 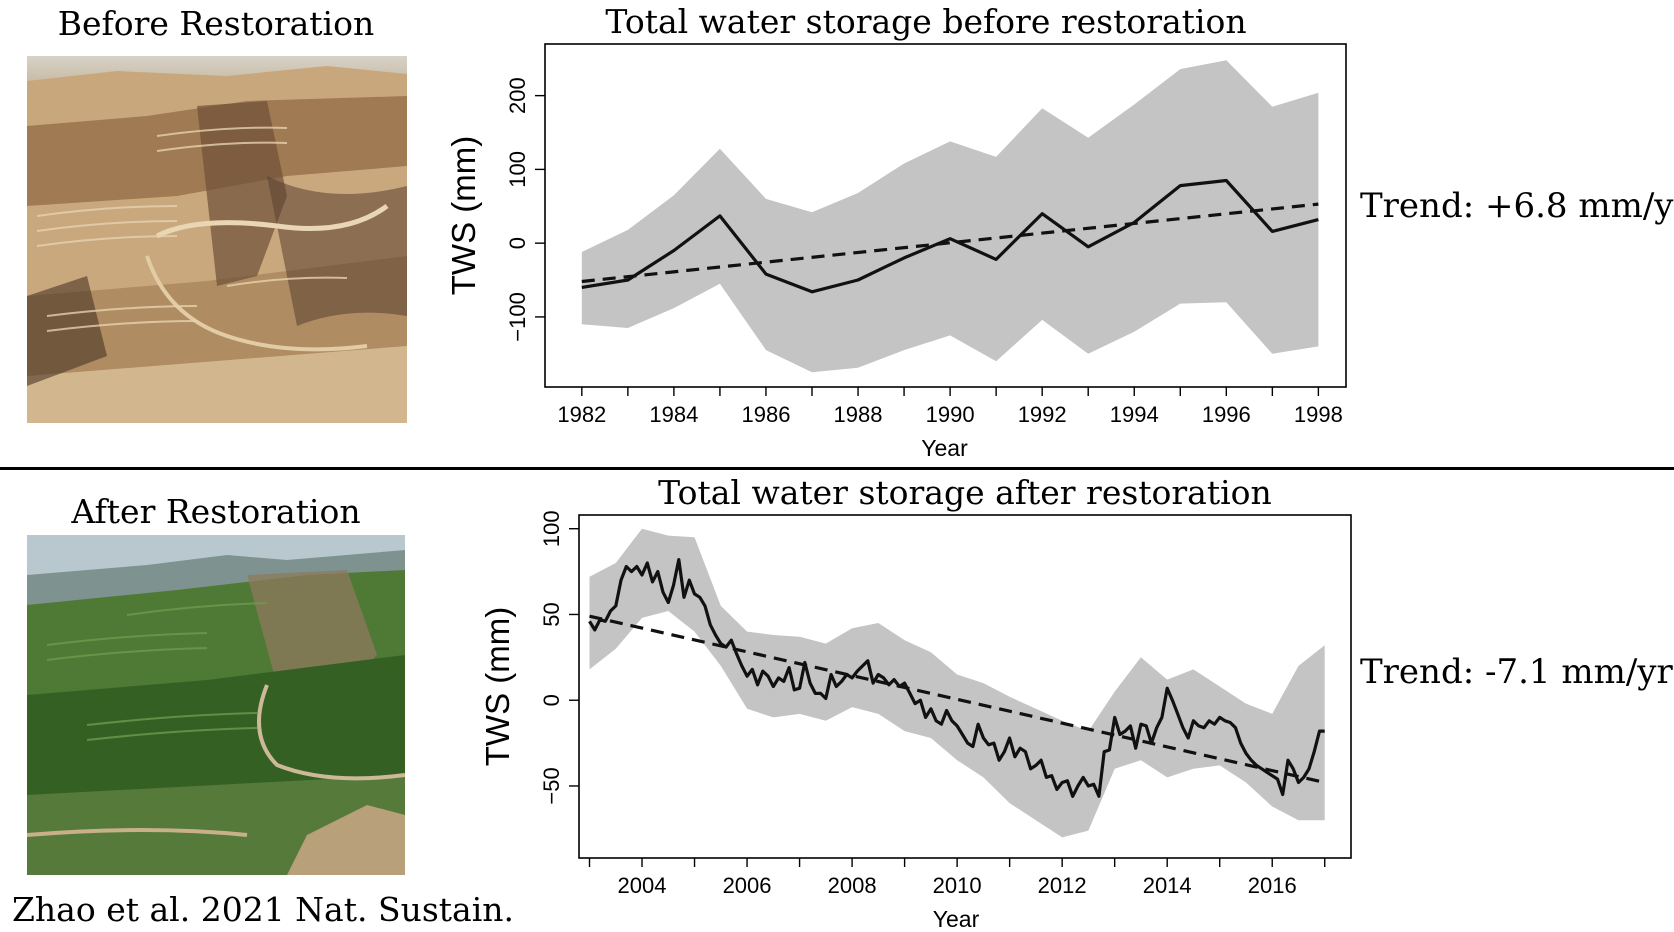 What do you see at coordinates (765, 414) in the screenshot?
I see `before-x-tick-label: 1986` at bounding box center [765, 414].